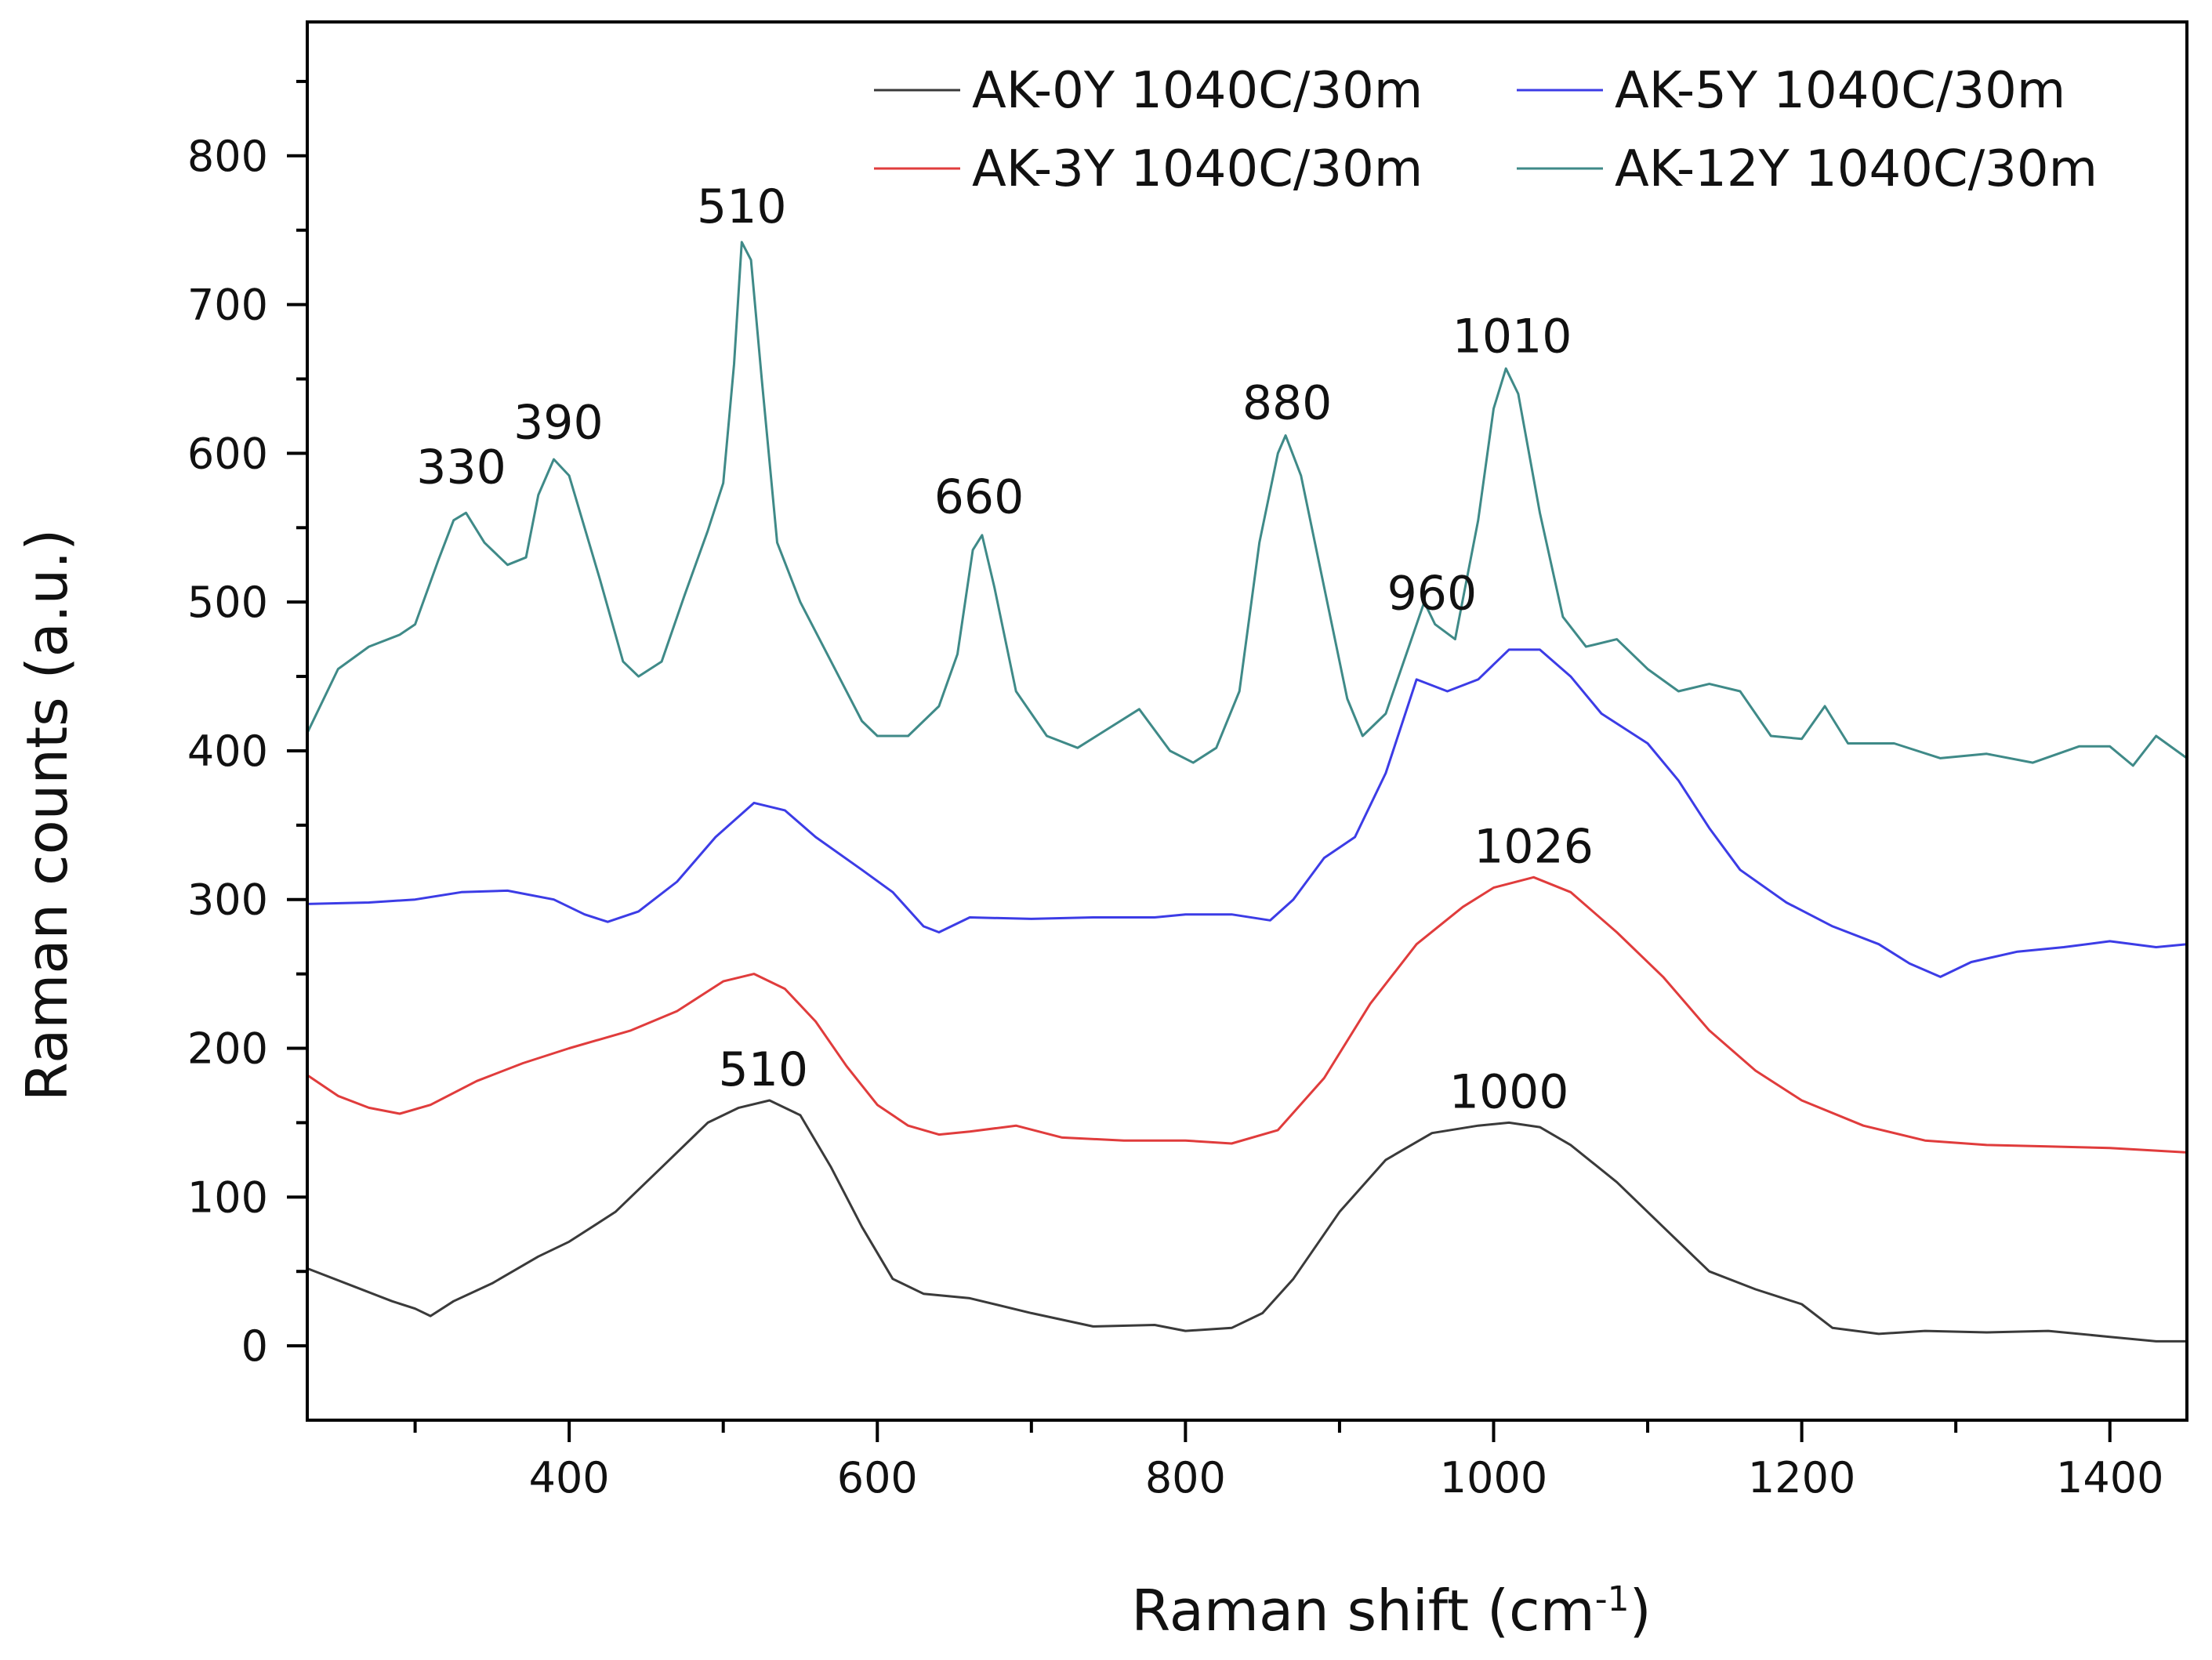  I want to click on y-tick-label-0: 0, so click(254, 1346).